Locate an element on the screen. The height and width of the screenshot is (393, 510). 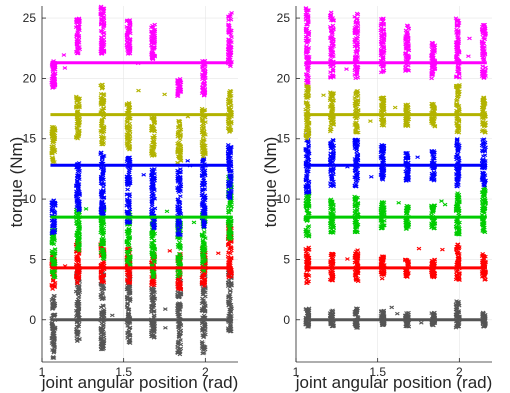
series-3-points is located at coordinates (141, 190).